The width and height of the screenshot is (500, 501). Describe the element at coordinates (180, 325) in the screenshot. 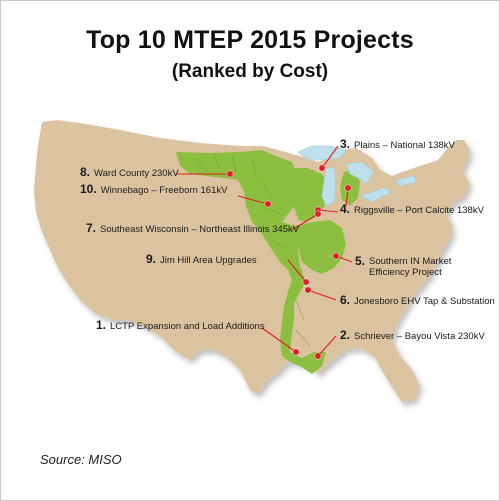

I see `project-label-1: 1. LCTP Expansion and Load Additions` at that location.